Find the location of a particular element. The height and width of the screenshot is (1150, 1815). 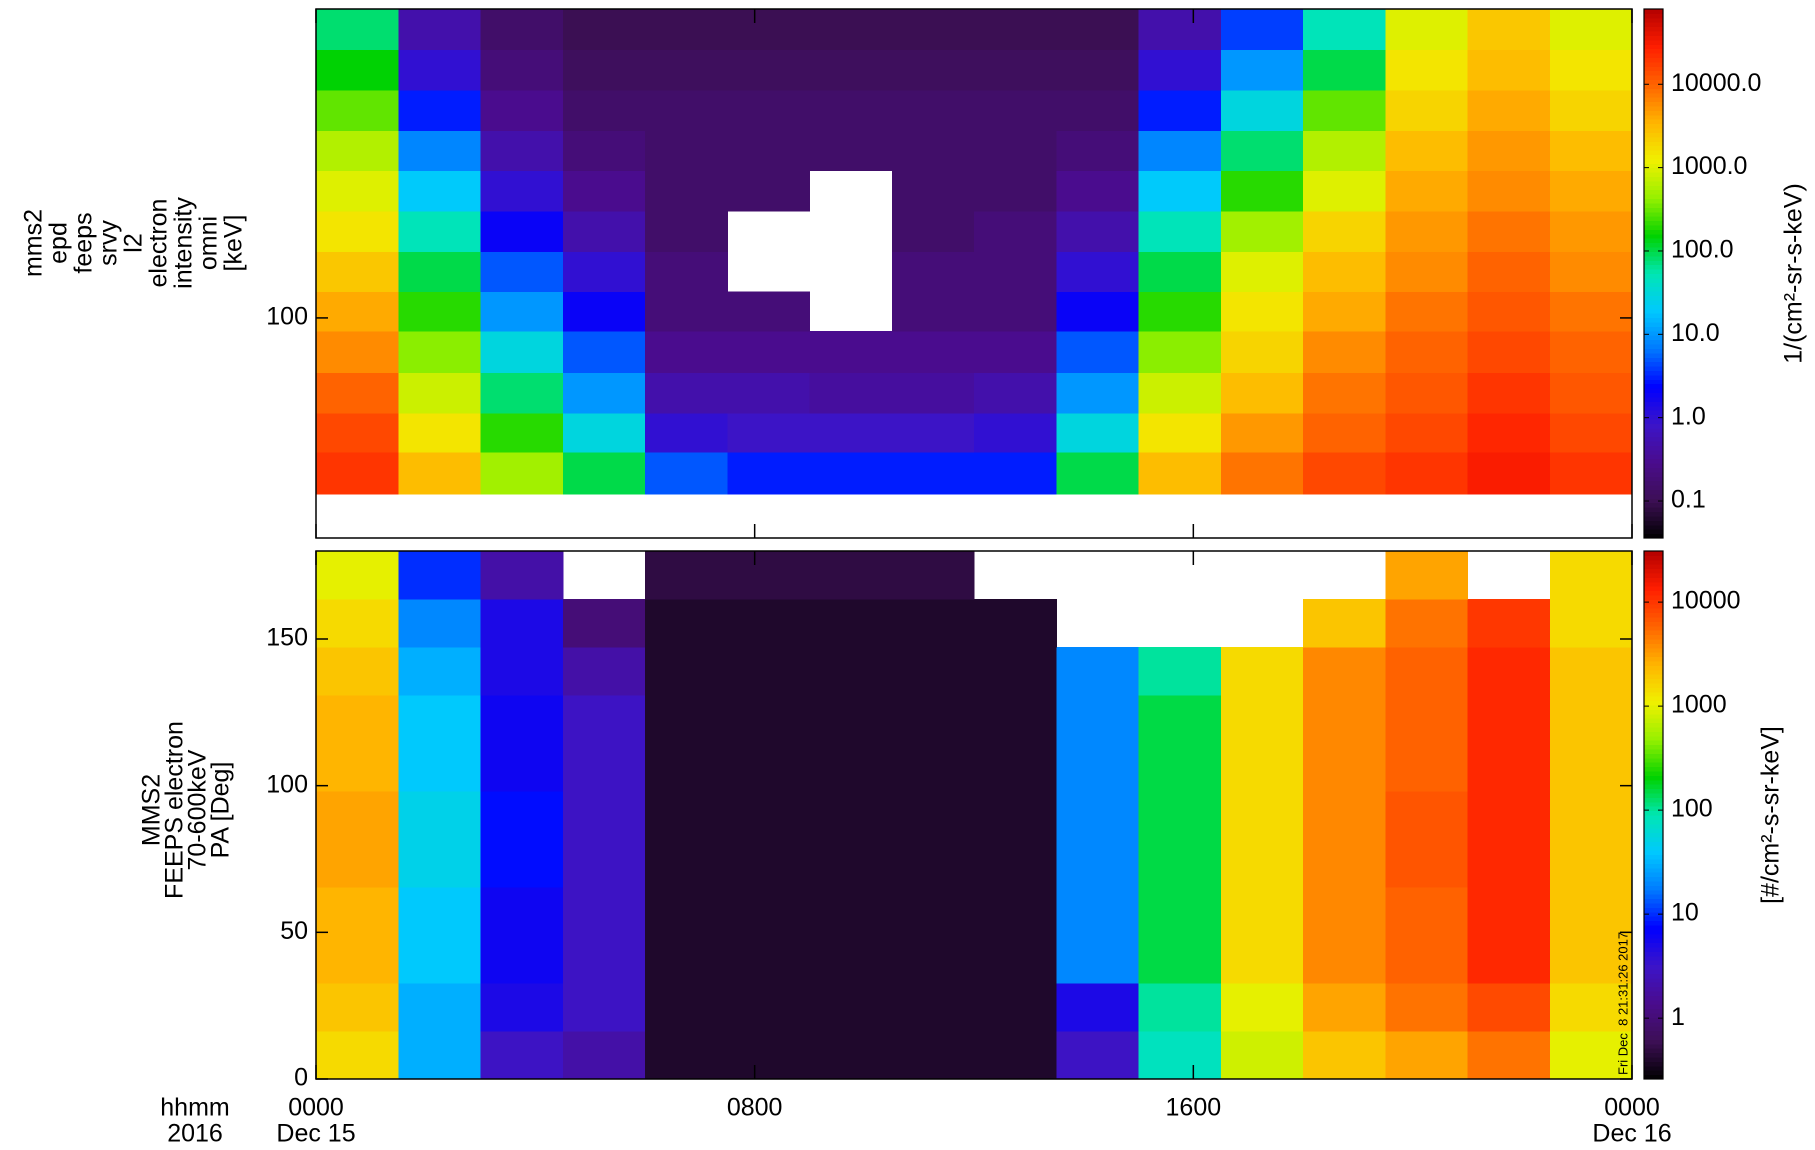

y-tick-label: 100 is located at coordinates (287, 784).